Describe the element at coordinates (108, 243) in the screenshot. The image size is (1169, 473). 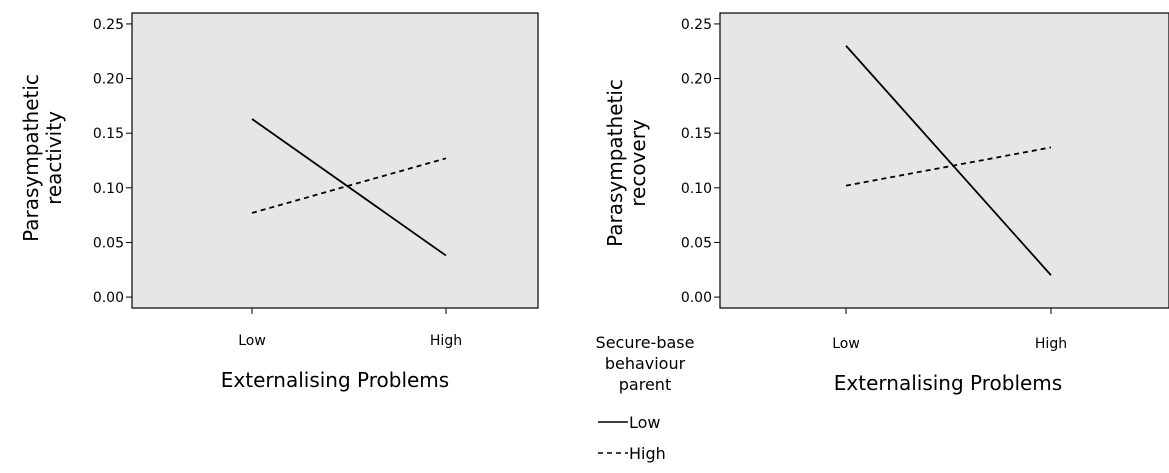
I see `chart-left-y-tick-label: 0.05` at that location.